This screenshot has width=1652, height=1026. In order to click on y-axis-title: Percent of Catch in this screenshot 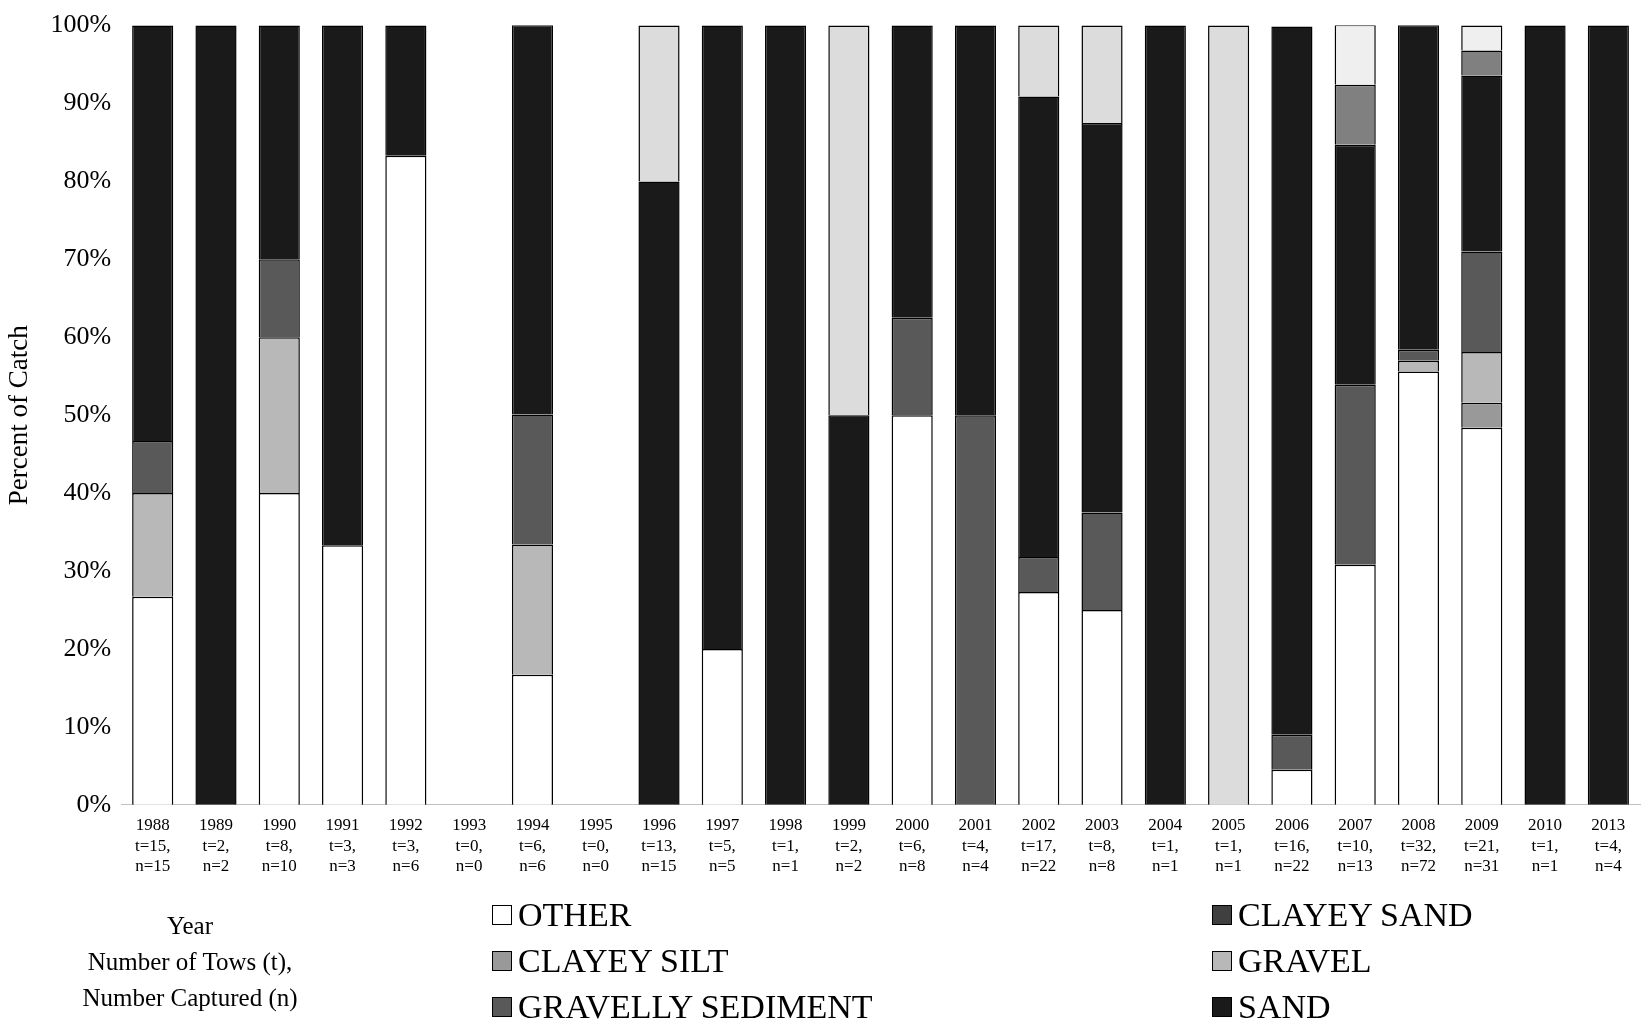, I will do `click(18, 415)`.